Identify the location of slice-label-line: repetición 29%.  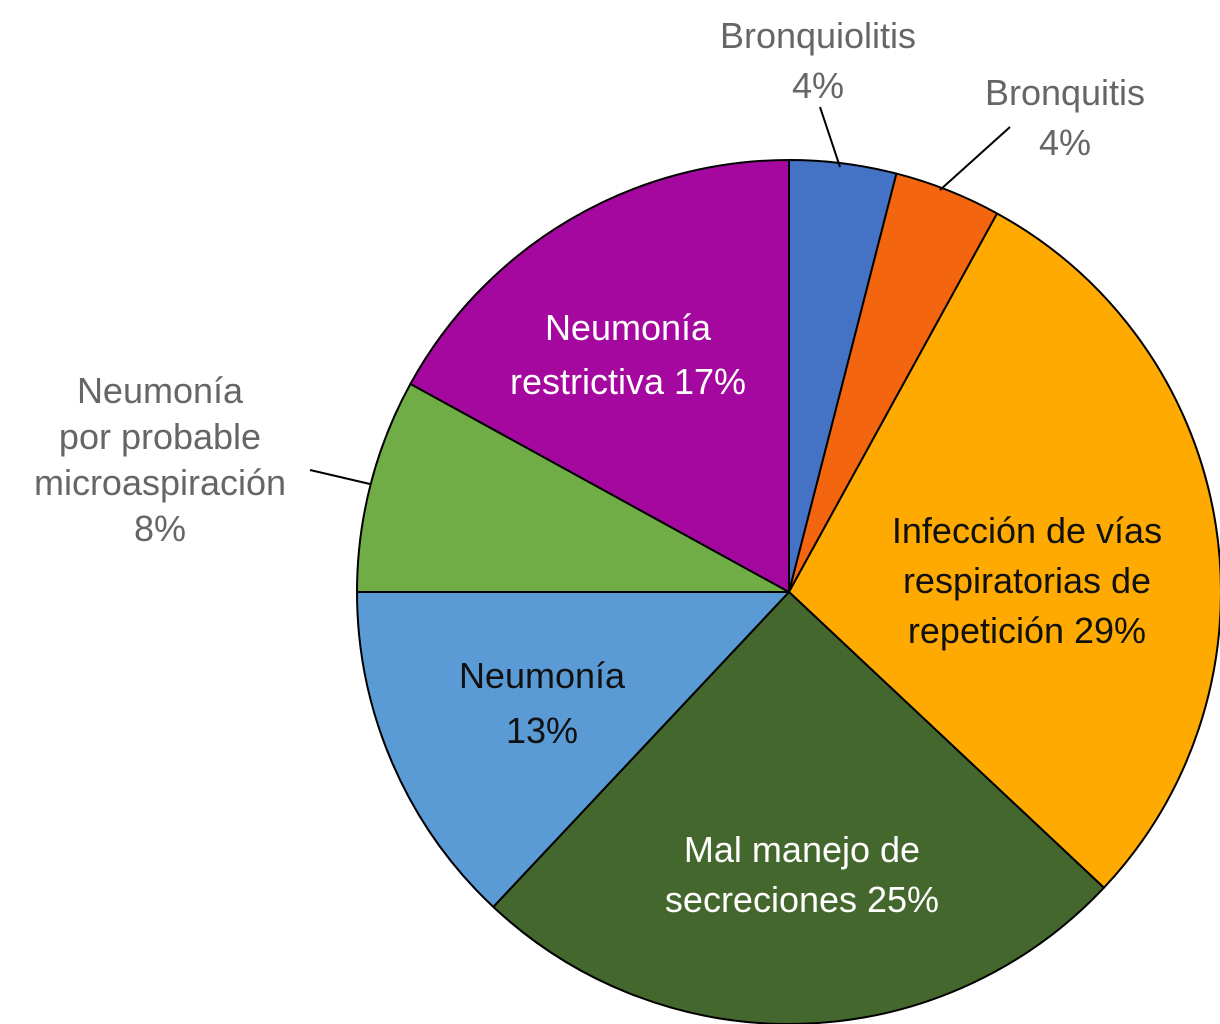
(1027, 630).